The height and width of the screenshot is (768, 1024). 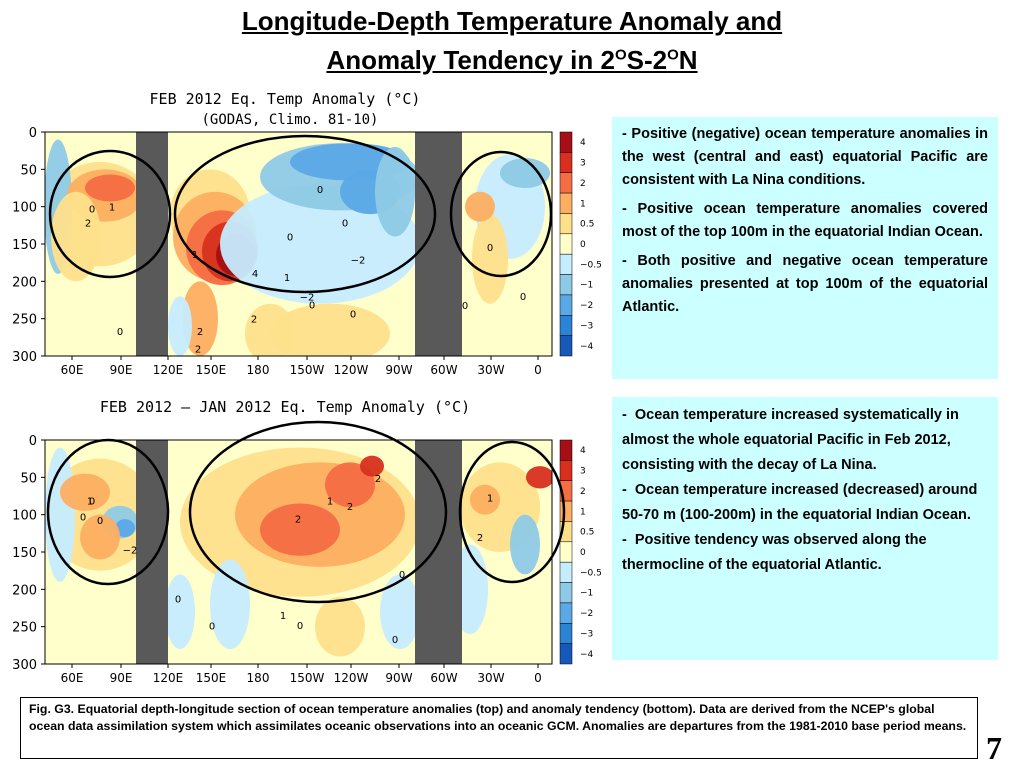 I want to click on x-tick-label: 90W, so click(x=398, y=370).